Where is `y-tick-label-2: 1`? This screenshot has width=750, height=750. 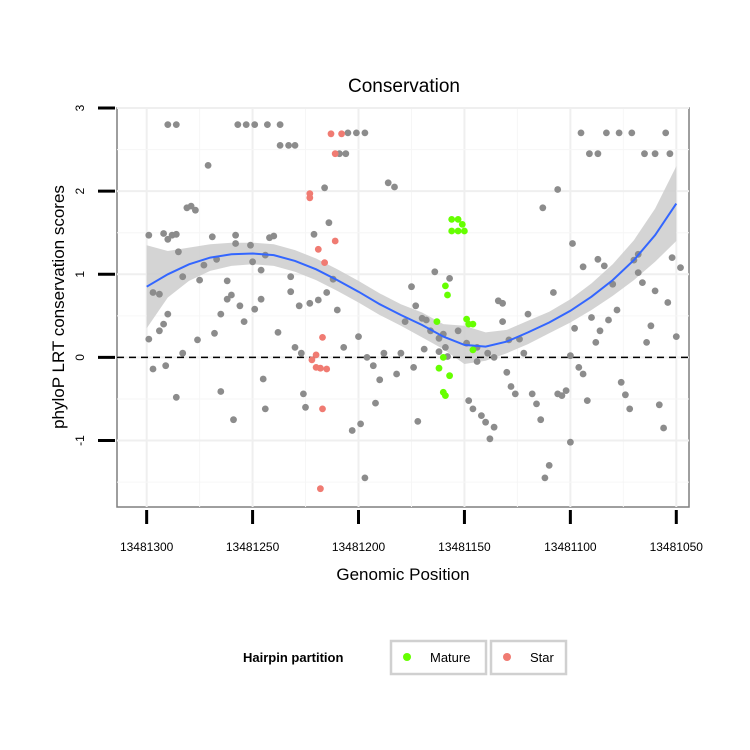 y-tick-label-2: 1 is located at coordinates (80, 274).